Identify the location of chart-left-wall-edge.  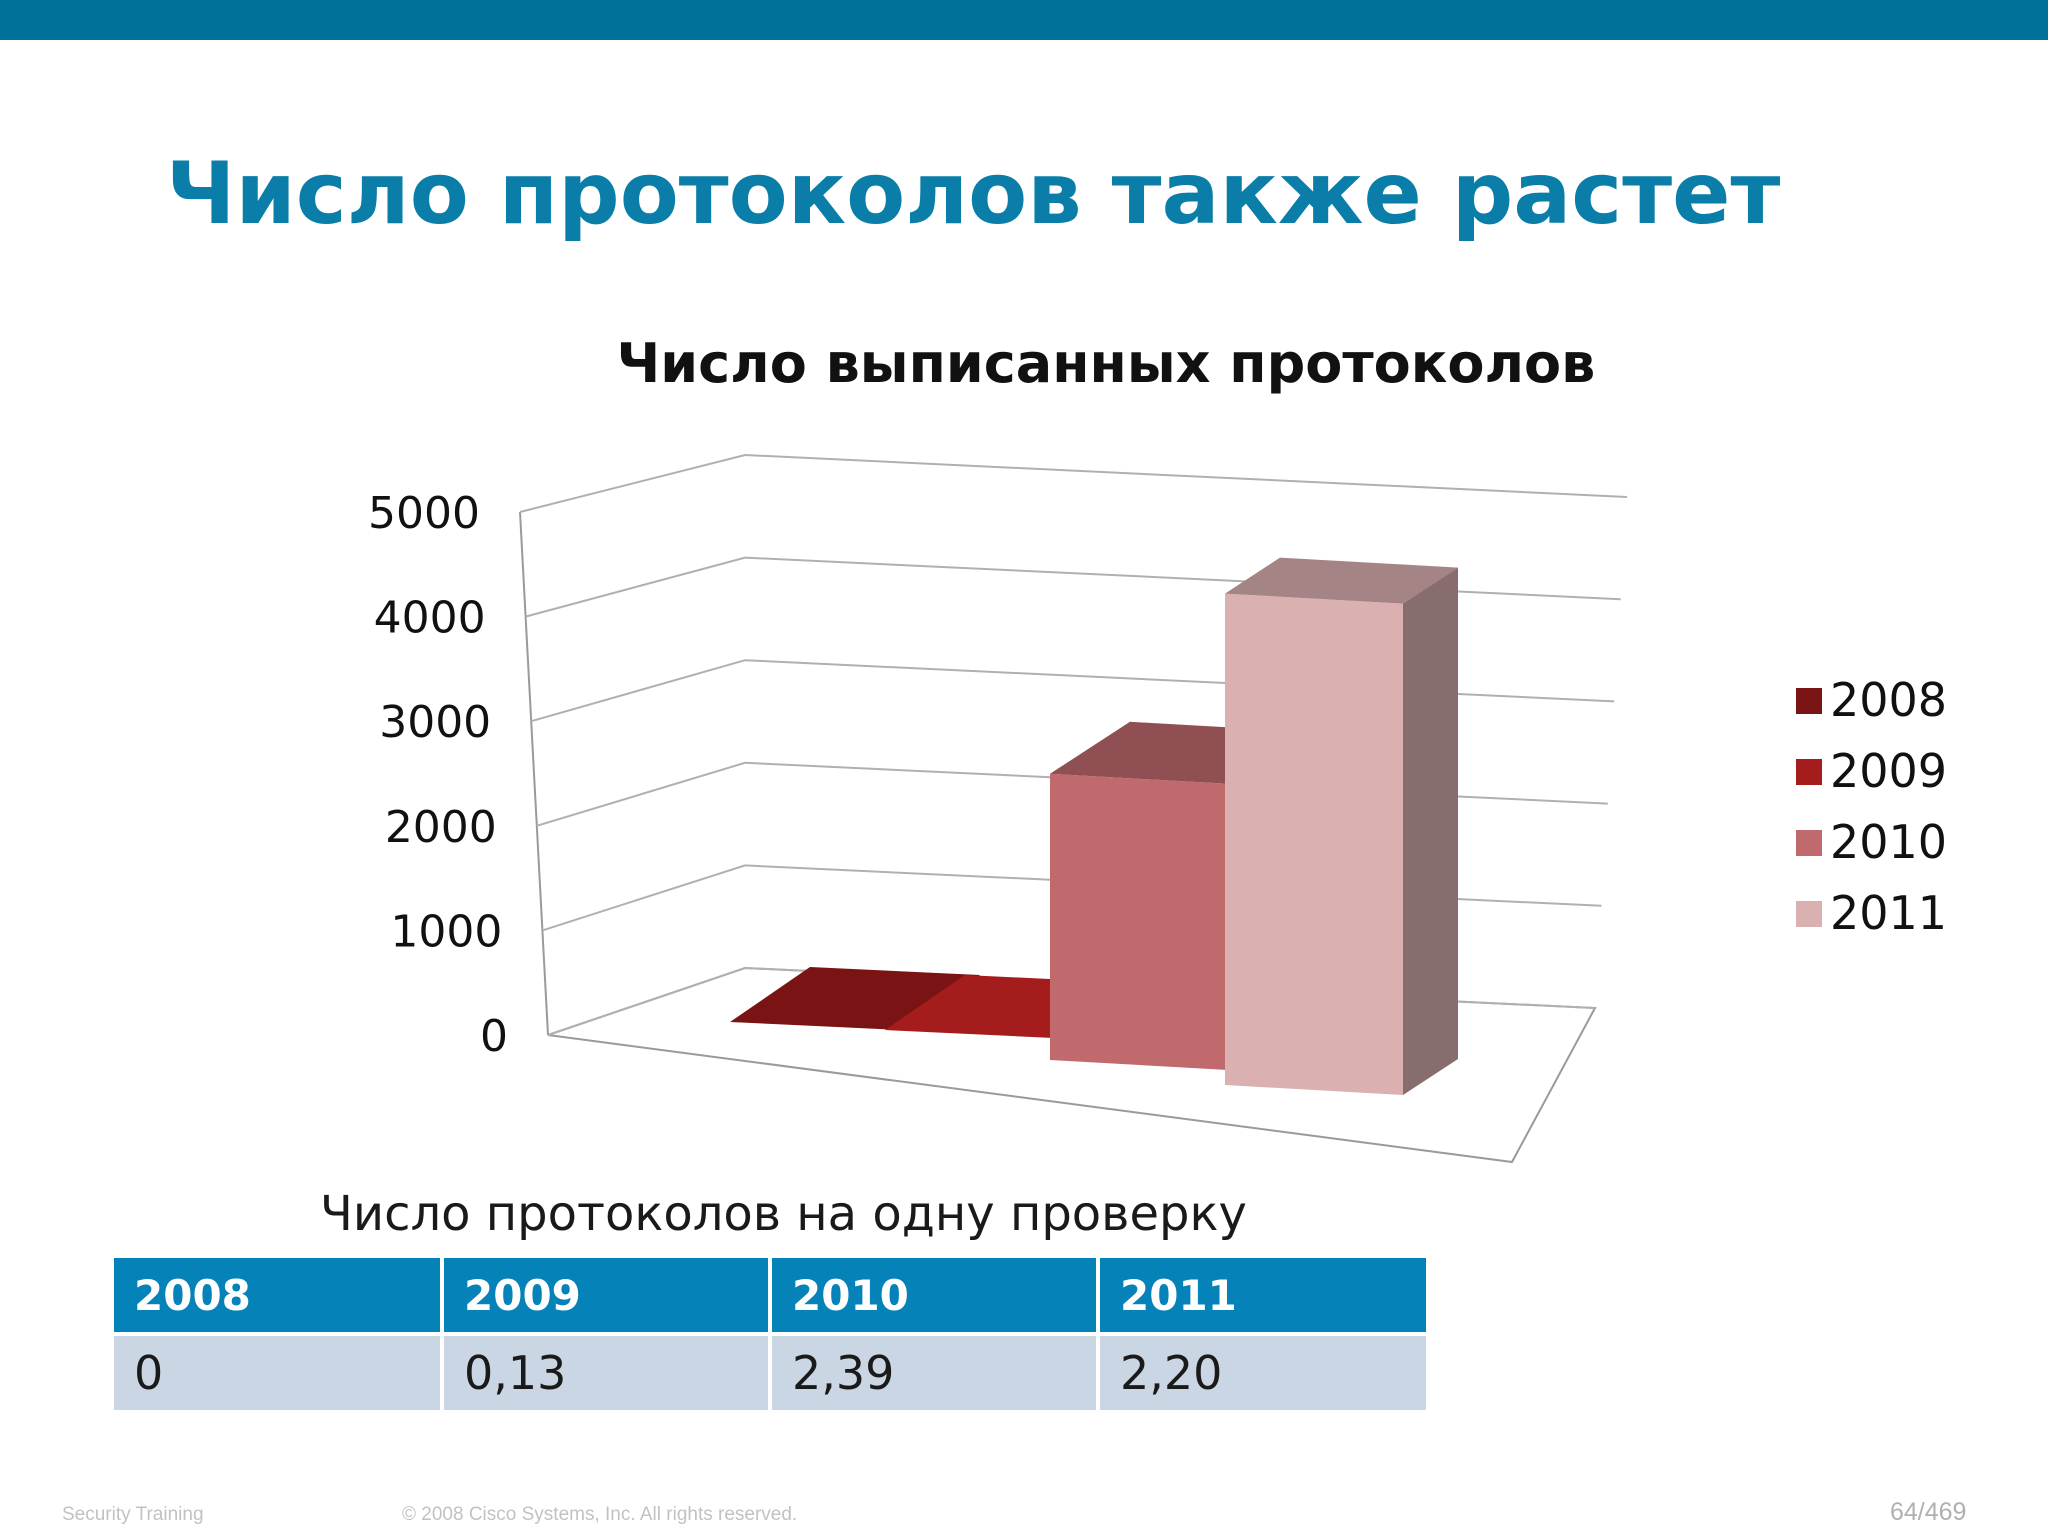
(534, 773).